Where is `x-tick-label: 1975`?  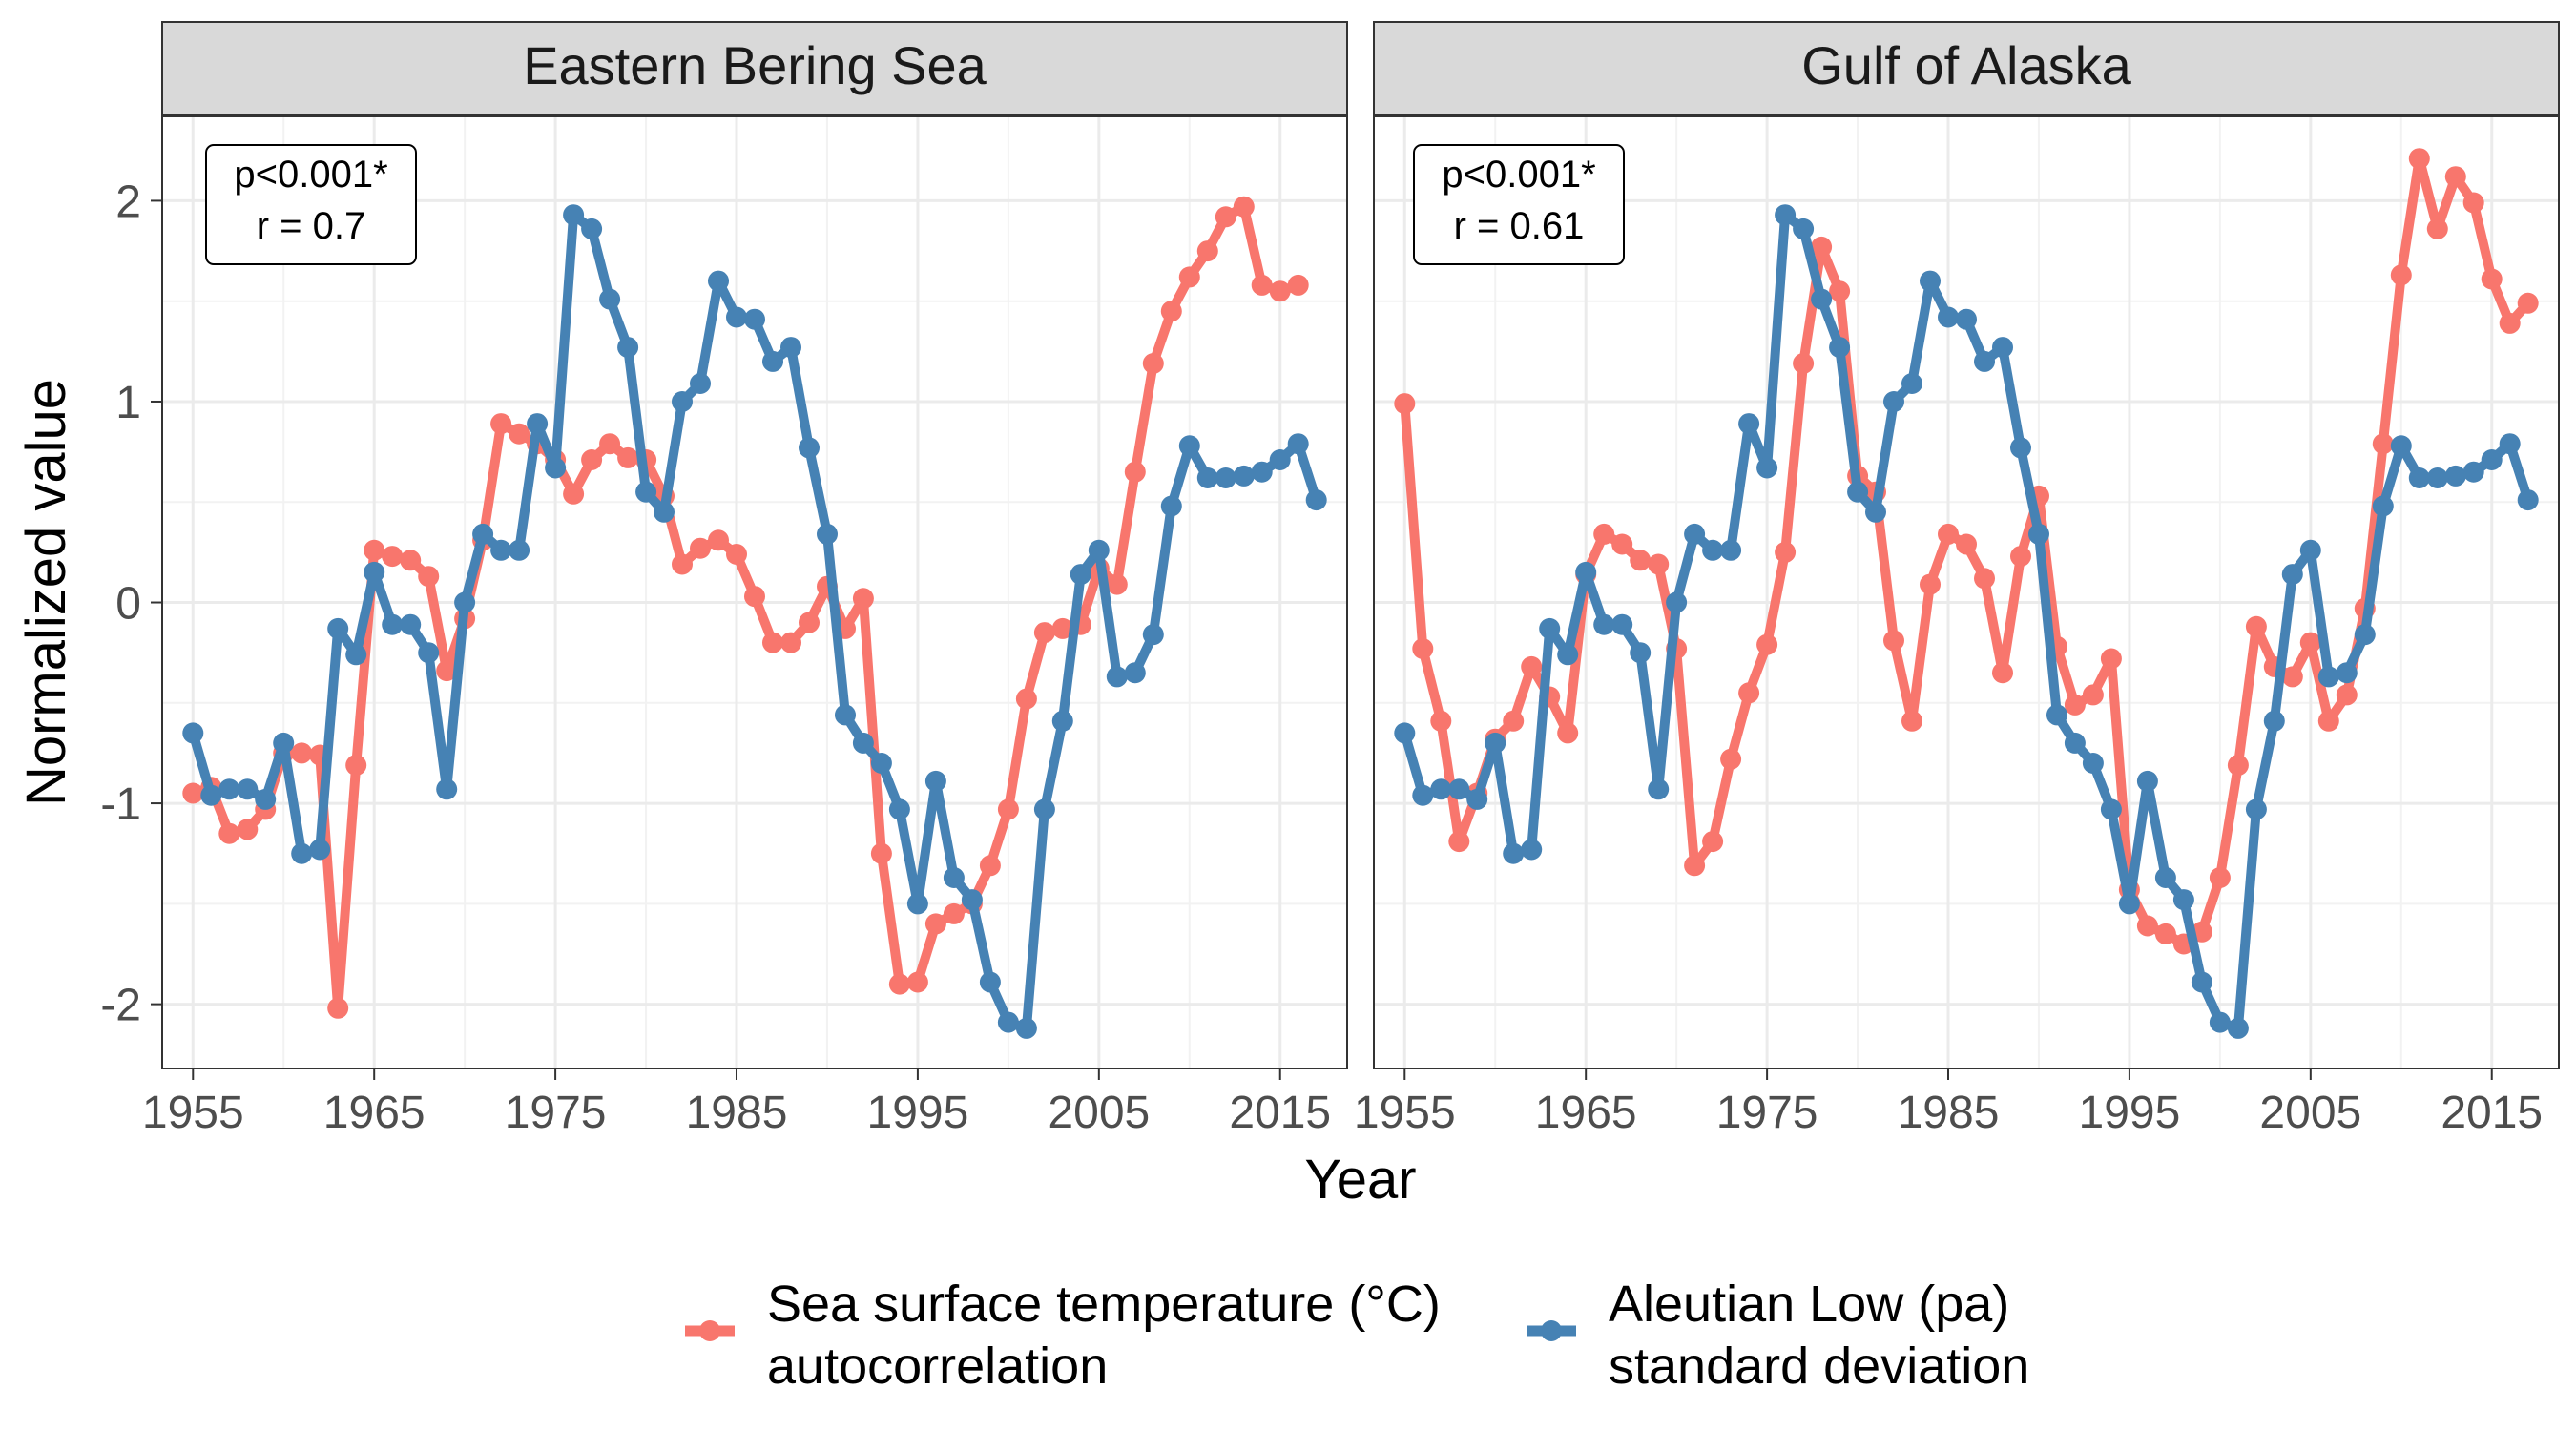
x-tick-label: 1975 is located at coordinates (556, 1113).